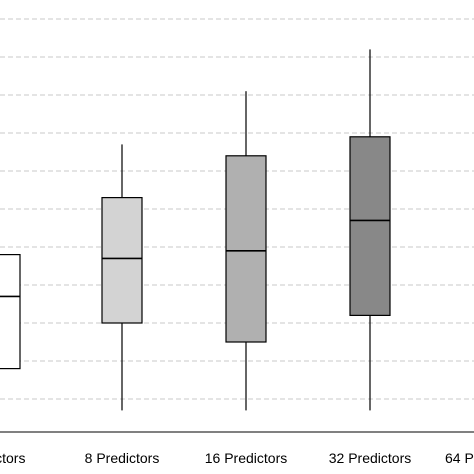 The height and width of the screenshot is (474, 474). I want to click on box-16-predictors, so click(246, 251).